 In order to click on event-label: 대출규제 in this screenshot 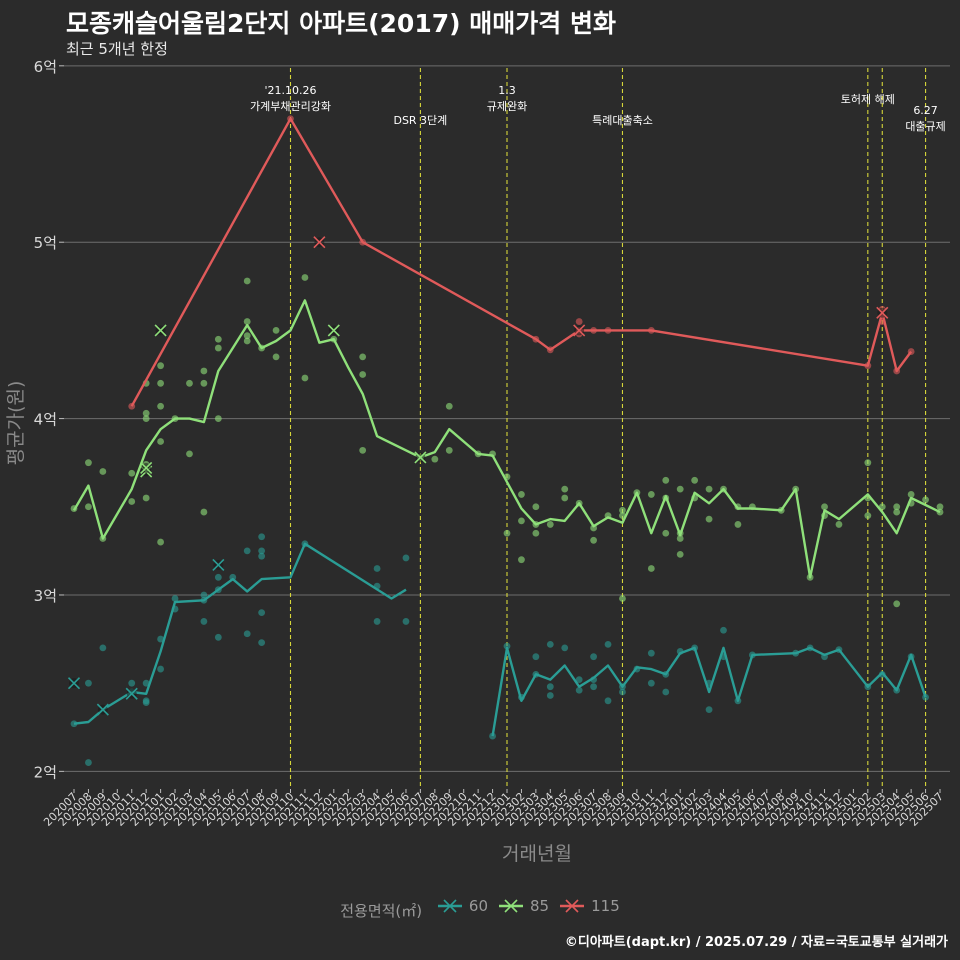, I will do `click(925, 126)`.